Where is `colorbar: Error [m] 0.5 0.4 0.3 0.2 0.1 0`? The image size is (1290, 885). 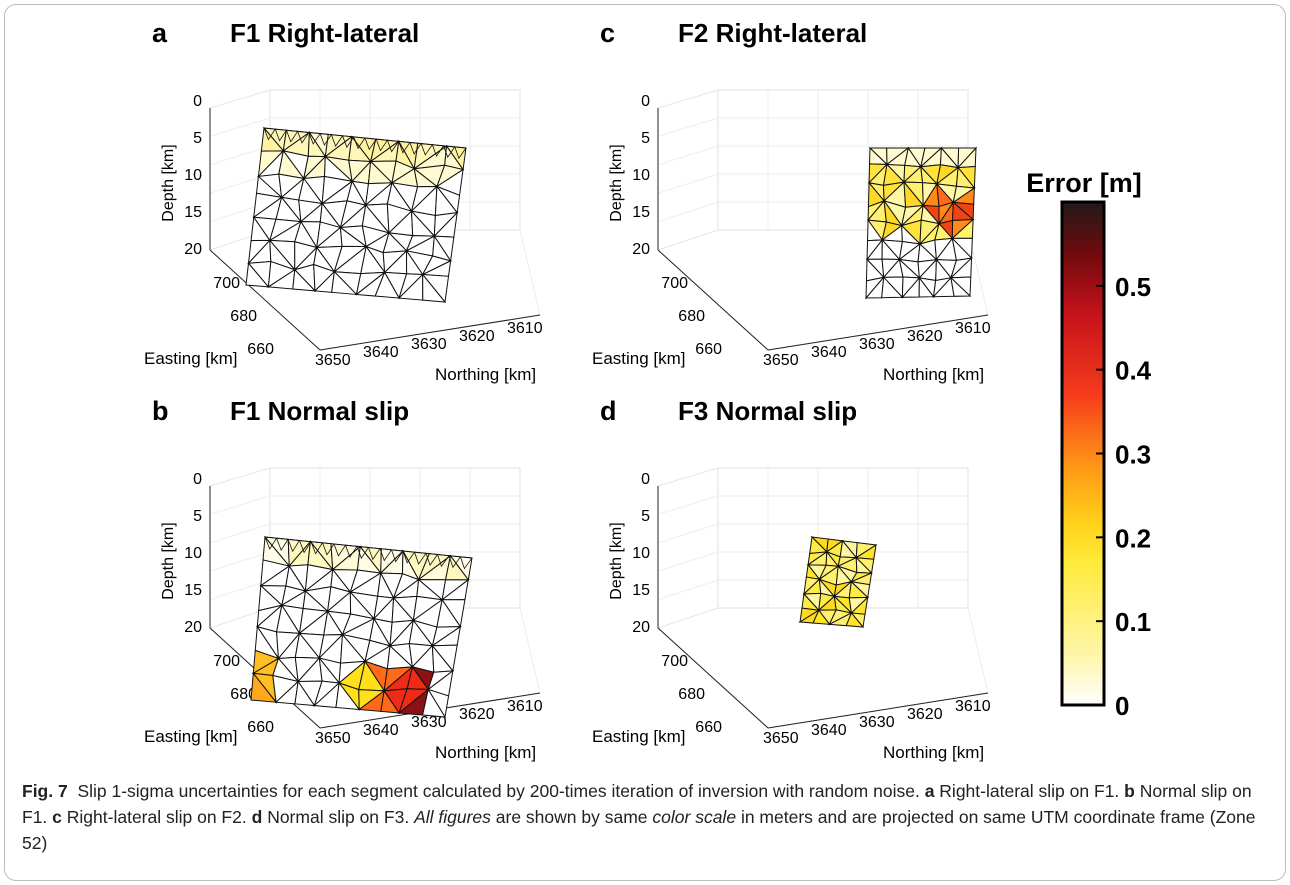 colorbar: Error [m] 0.5 0.4 0.3 0.2 0.1 0 is located at coordinates (1088, 444).